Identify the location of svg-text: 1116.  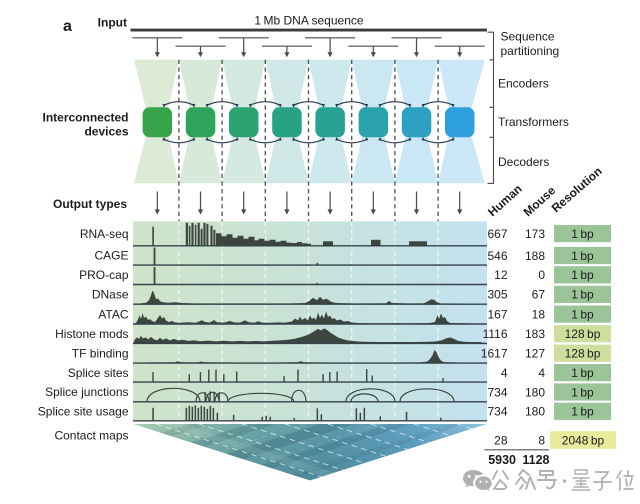
(495, 334).